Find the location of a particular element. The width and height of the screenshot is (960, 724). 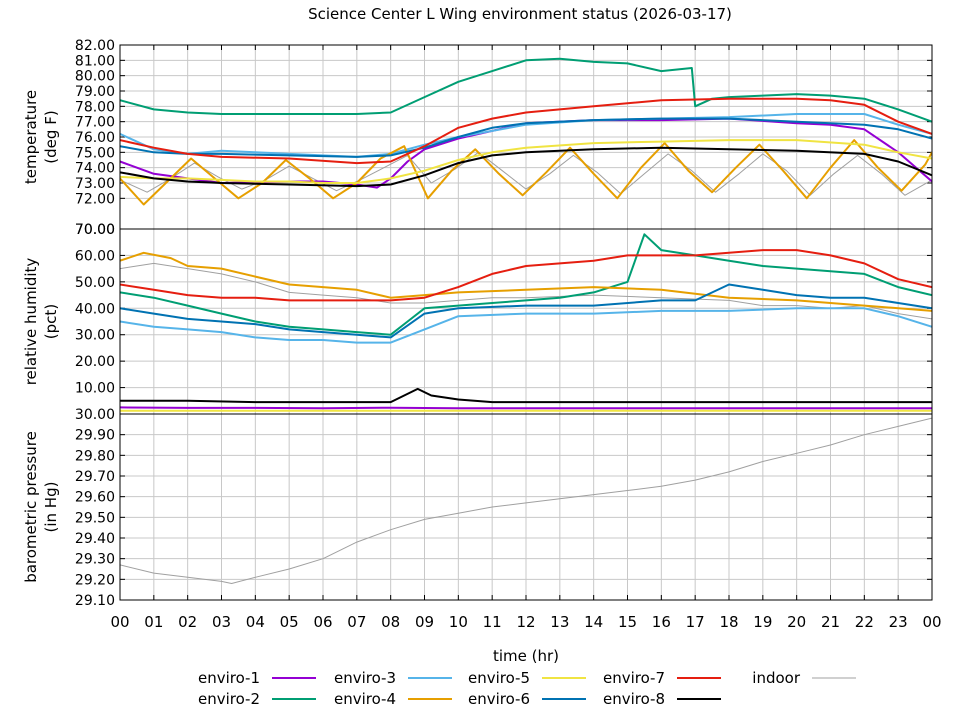

y-tick-label: 60.00 is located at coordinates (95, 256).